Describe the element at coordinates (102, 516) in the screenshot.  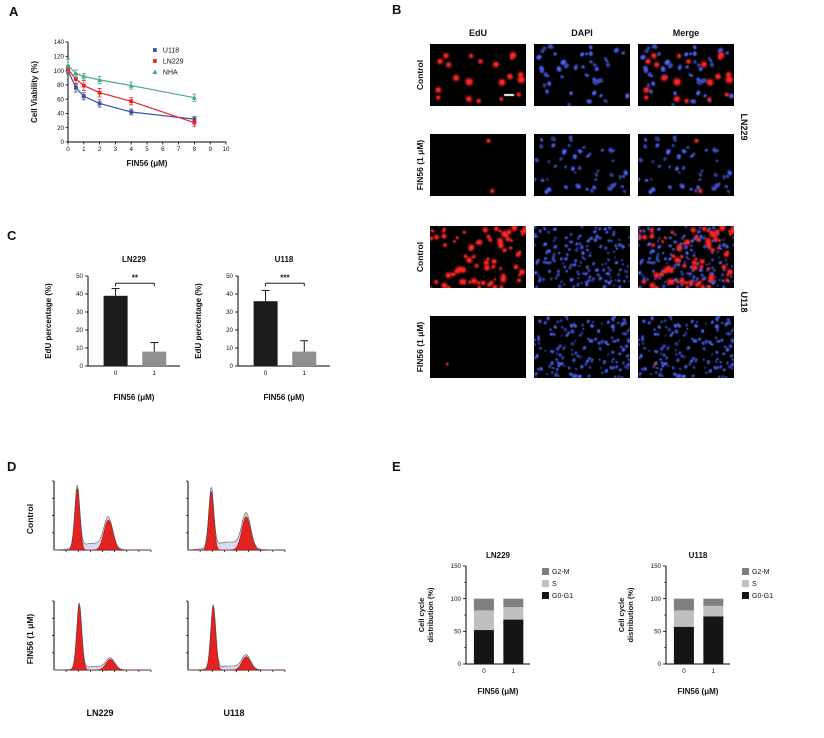
I see `flow-histogram-control-ln229` at that location.